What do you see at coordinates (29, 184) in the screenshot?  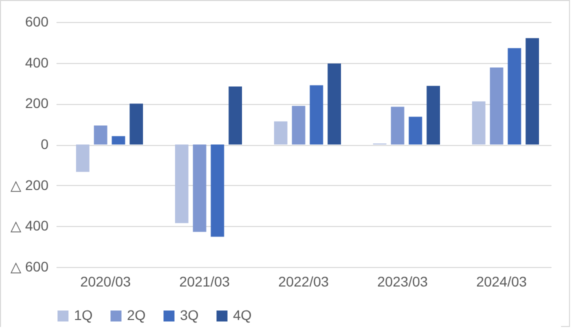 I see `y-tick-label: △ 200` at bounding box center [29, 184].